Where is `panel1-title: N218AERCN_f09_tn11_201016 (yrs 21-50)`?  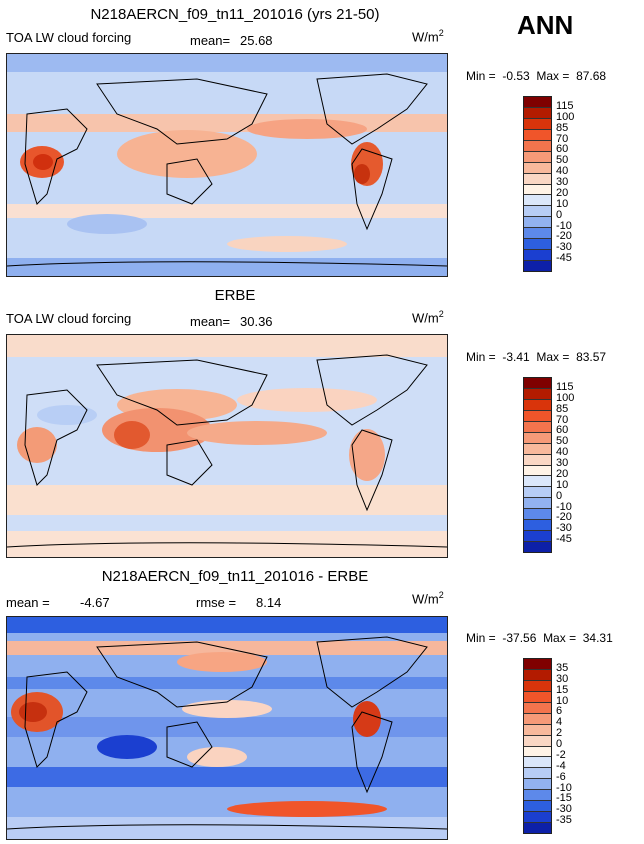 panel1-title: N218AERCN_f09_tn11_201016 (yrs 21-50) is located at coordinates (235, 14).